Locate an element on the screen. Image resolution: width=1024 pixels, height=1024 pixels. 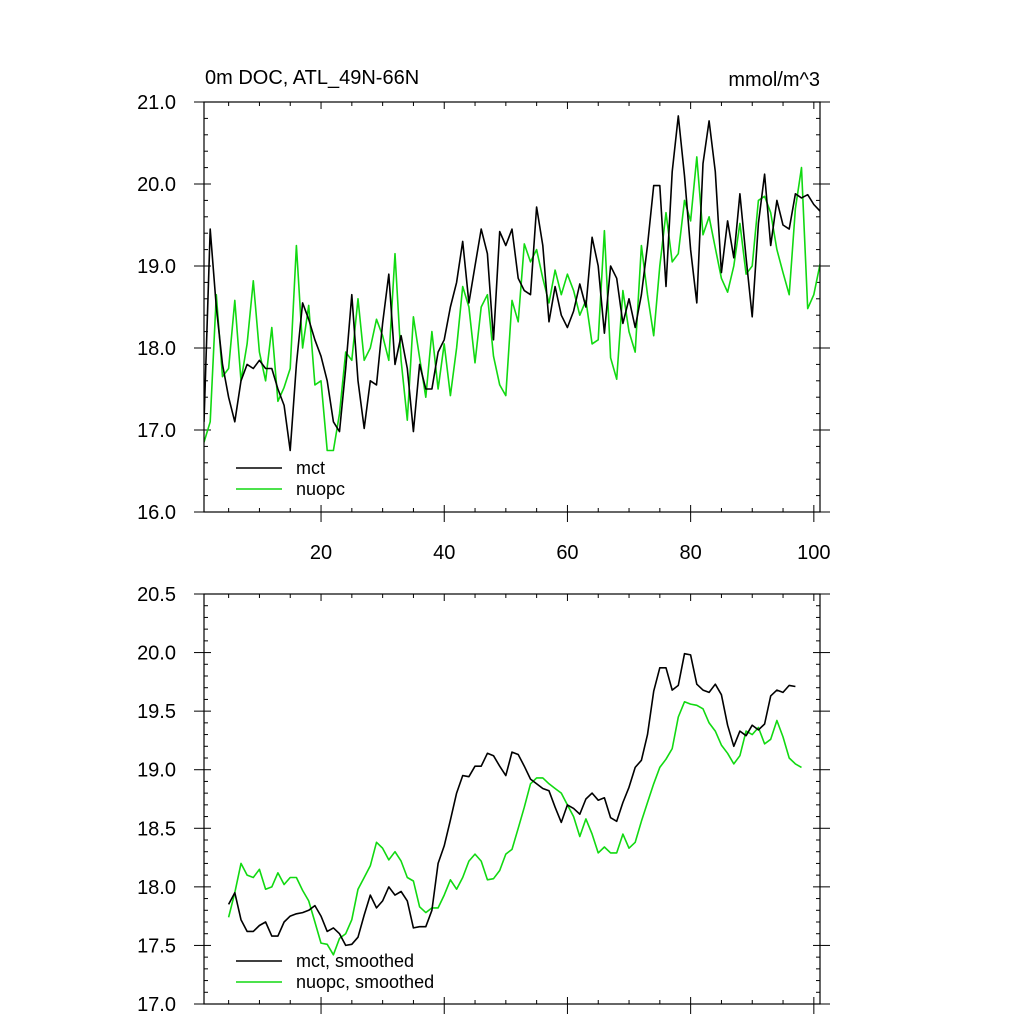
y-tick-label: 17.5 is located at coordinates (156, 946).